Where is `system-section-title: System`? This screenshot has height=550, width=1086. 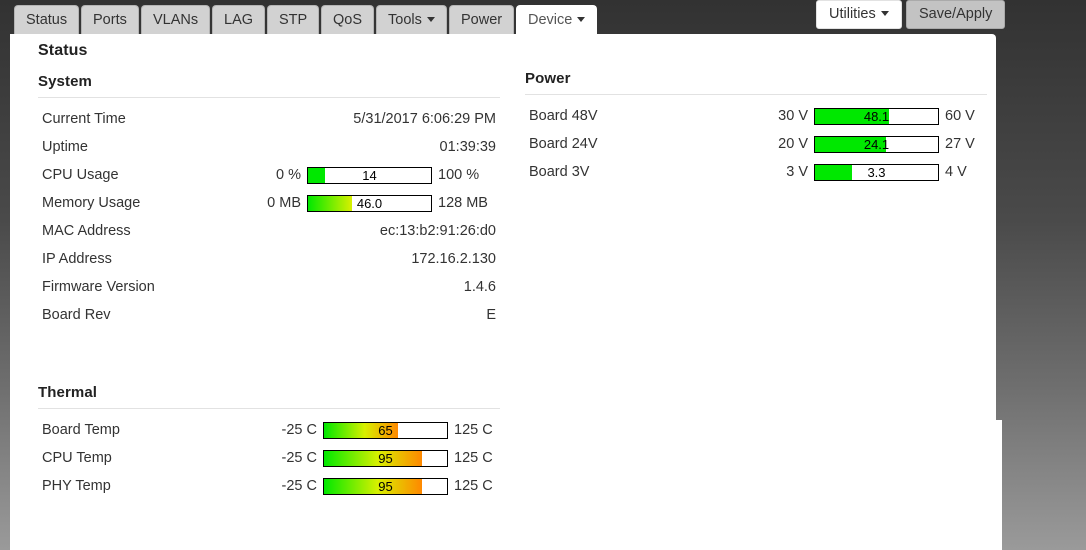 system-section-title: System is located at coordinates (65, 81).